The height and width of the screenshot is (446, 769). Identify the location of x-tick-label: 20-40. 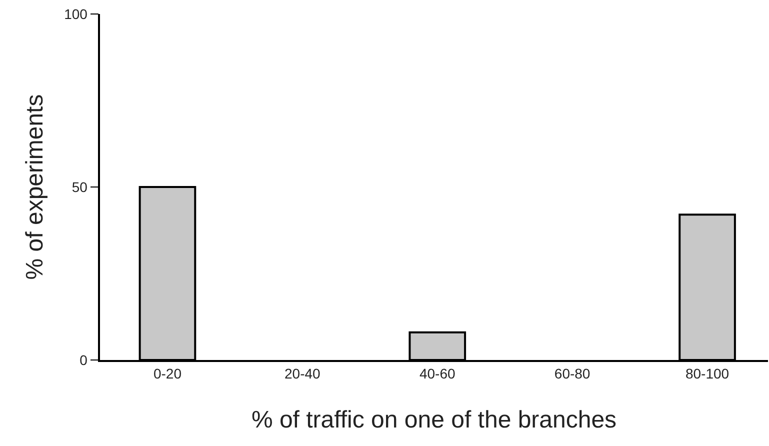
(302, 374).